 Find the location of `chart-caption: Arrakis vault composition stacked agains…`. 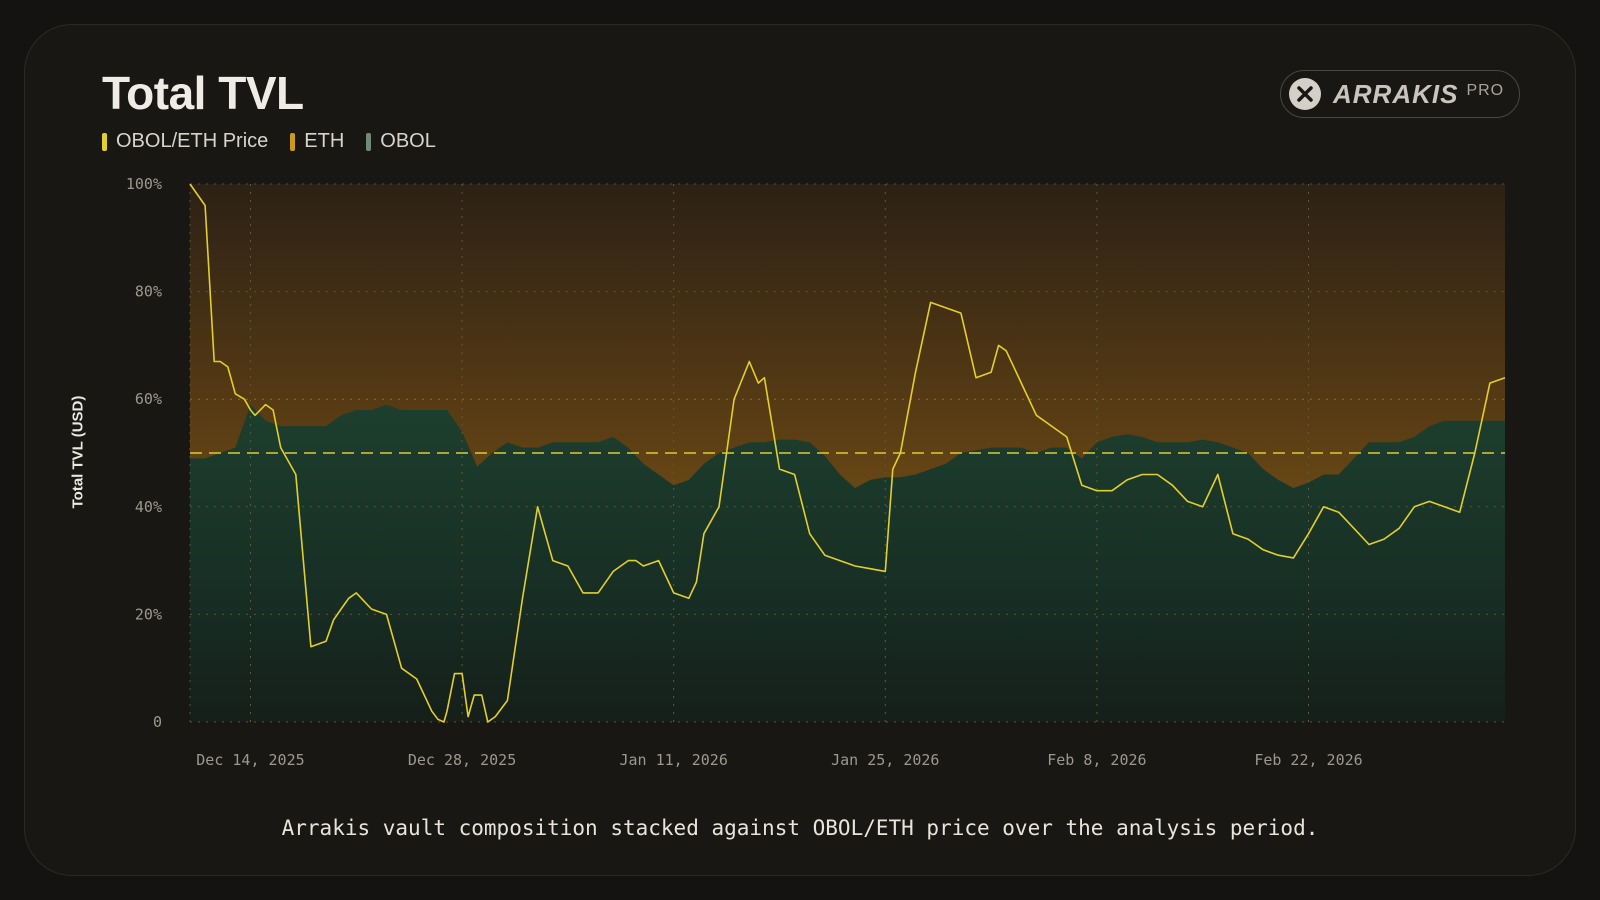

chart-caption: Arrakis vault composition stacked agains… is located at coordinates (800, 828).